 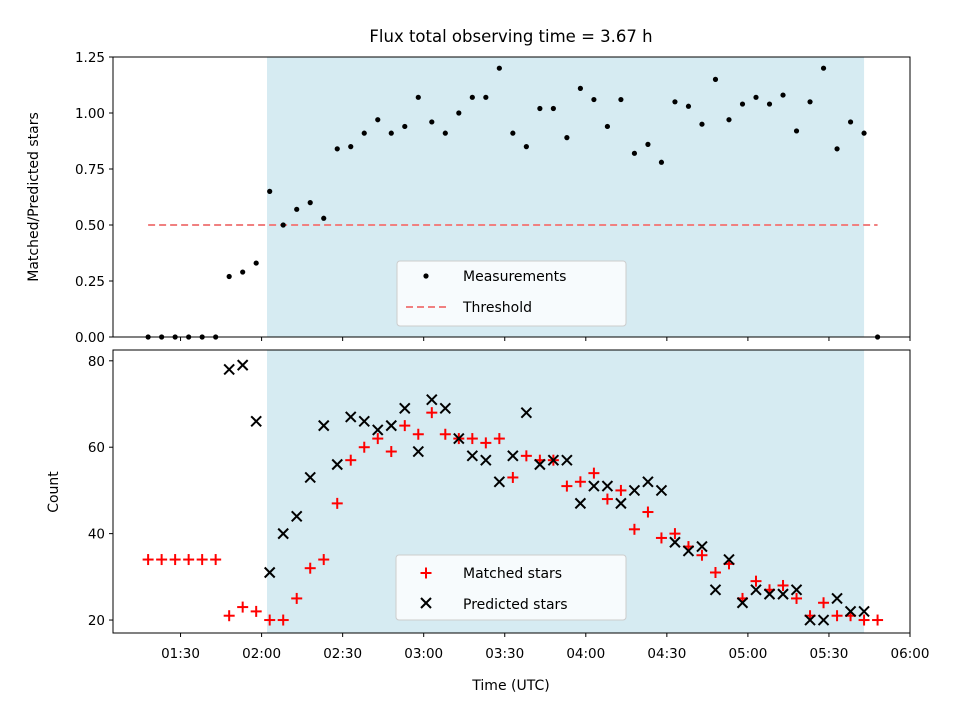 What do you see at coordinates (90, 282) in the screenshot?
I see `top-y-tick-label: 0.25` at bounding box center [90, 282].